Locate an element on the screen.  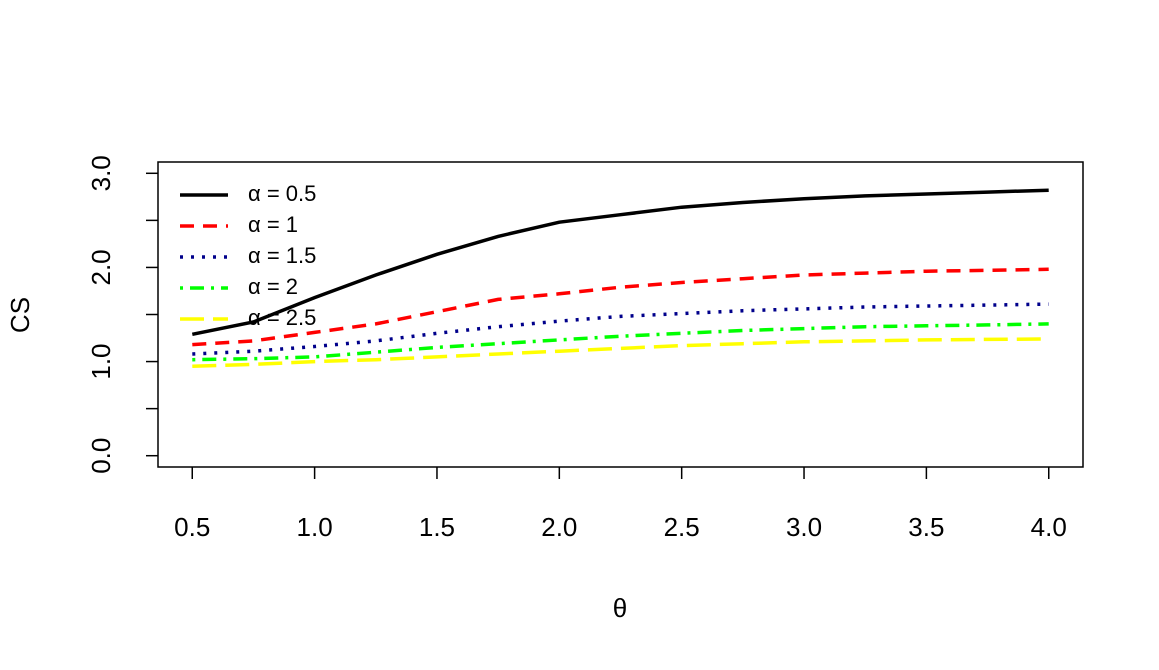
legend-label: α = 0.5 is located at coordinates (282, 193).